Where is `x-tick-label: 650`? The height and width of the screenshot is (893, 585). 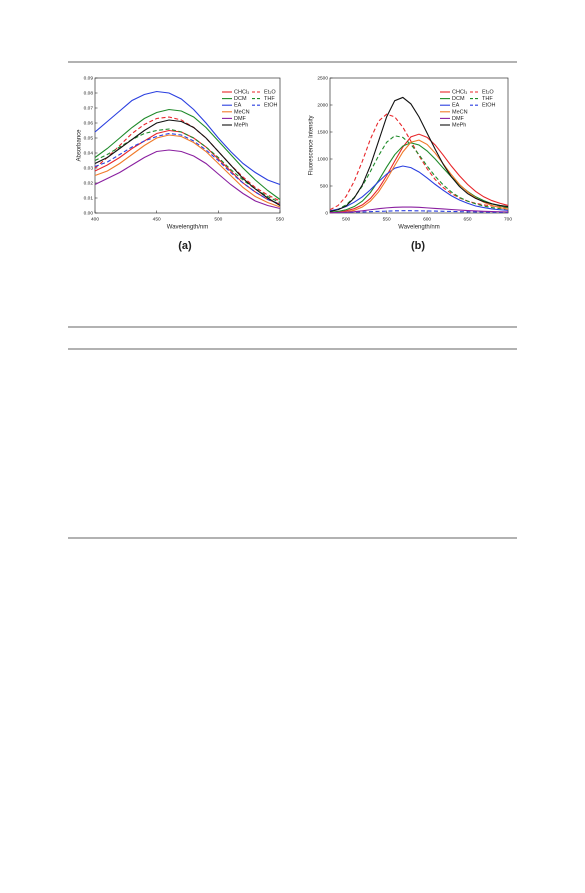
x-tick-label: 650 is located at coordinates (468, 219).